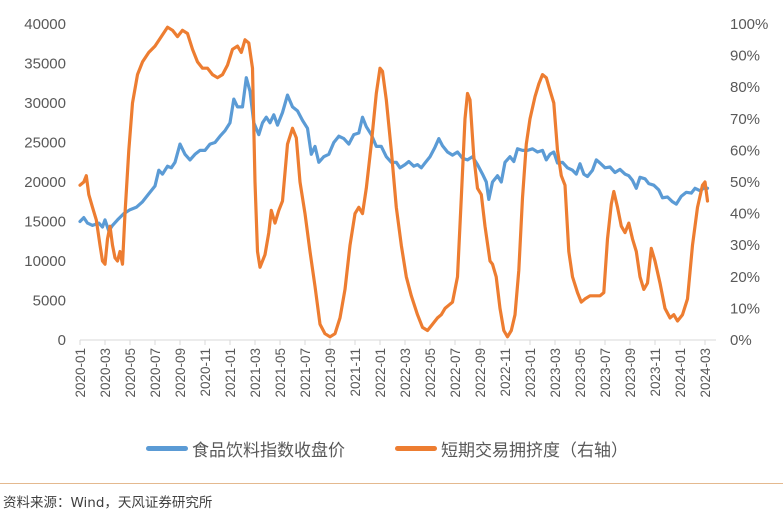 The width and height of the screenshot is (783, 514). Describe the element at coordinates (534, 451) in the screenshot. I see `legend-label-crowdedness: 短期交易拥挤度（右轴）` at that location.